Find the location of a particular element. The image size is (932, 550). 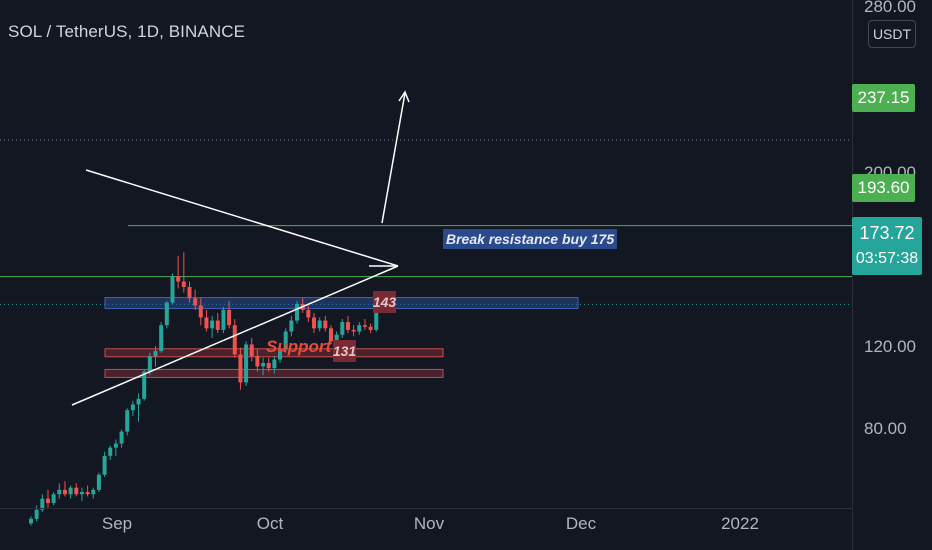

level-143-label: 143 is located at coordinates (384, 302).